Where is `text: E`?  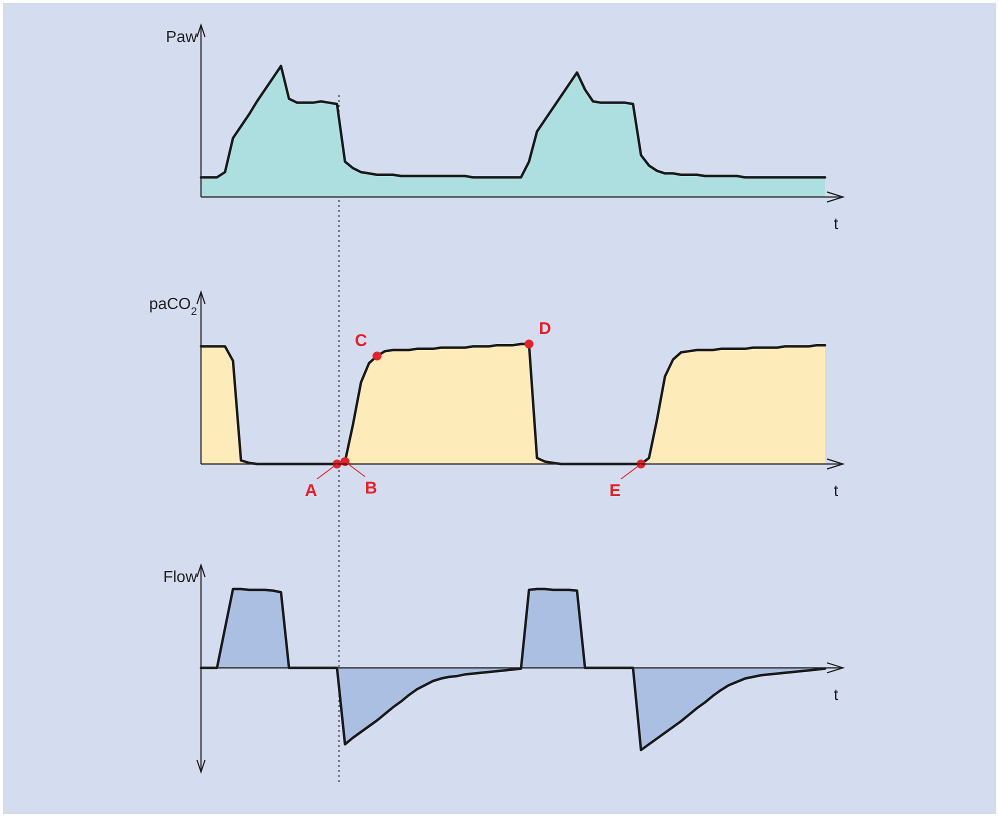
text: E is located at coordinates (615, 490).